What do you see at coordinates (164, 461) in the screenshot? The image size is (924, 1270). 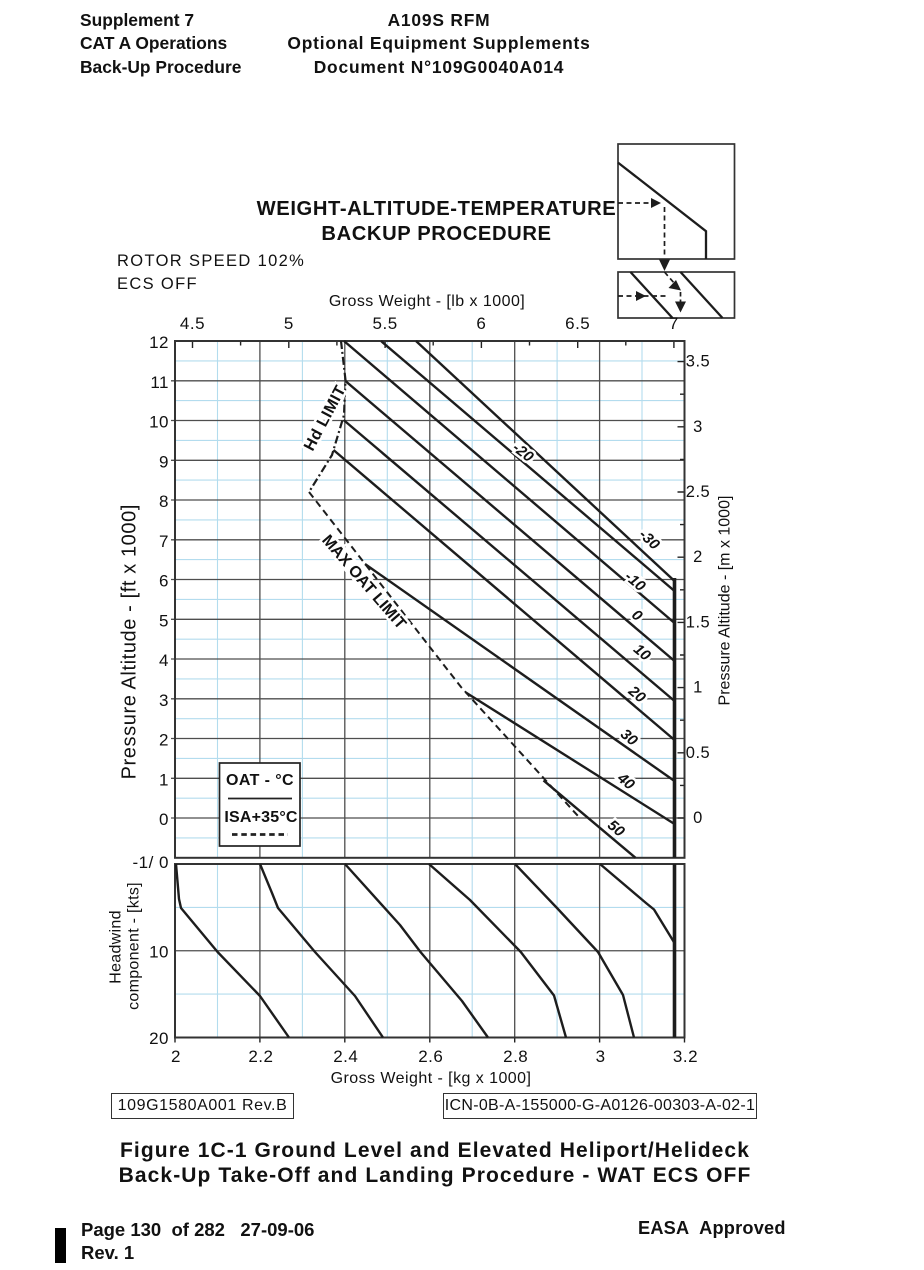 I see `svg-text: 9` at bounding box center [164, 461].